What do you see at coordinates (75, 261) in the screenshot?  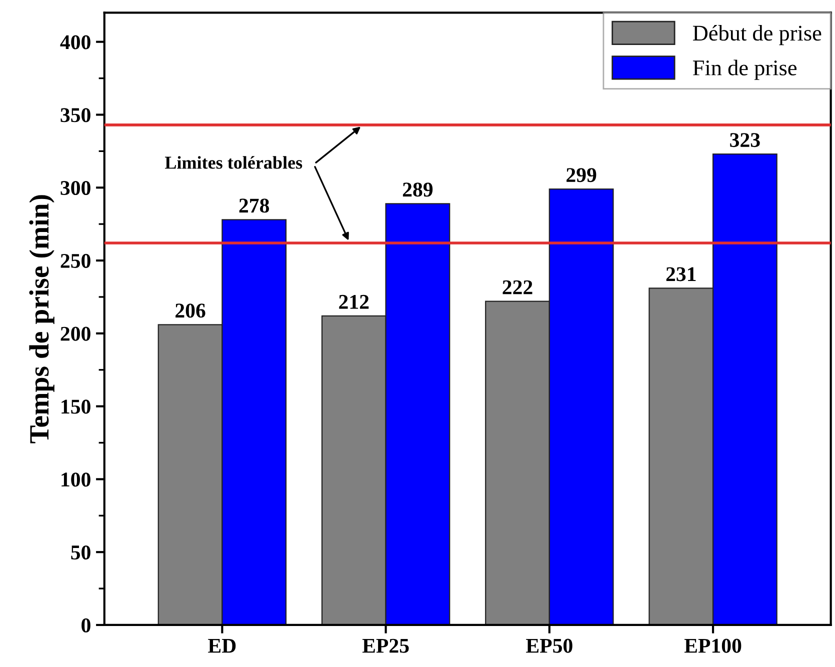 I see `y-tick-label: 250` at bounding box center [75, 261].